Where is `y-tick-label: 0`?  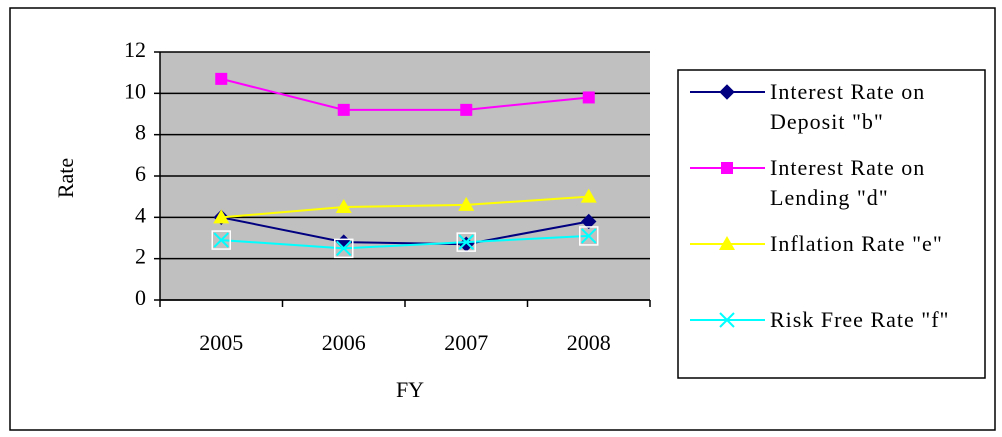 y-tick-label: 0 is located at coordinates (140, 297).